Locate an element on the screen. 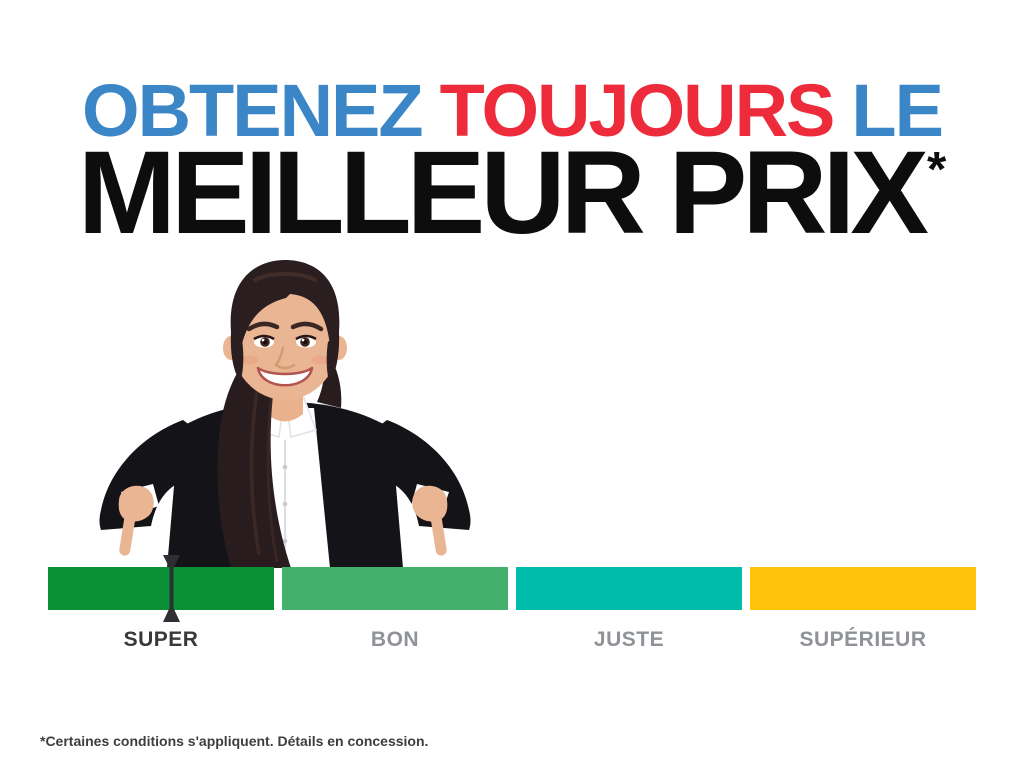 Image resolution: width=1024 pixels, height=768 pixels. headline-line1: OBTENEZ TOUJOURS LE is located at coordinates (512, 111).